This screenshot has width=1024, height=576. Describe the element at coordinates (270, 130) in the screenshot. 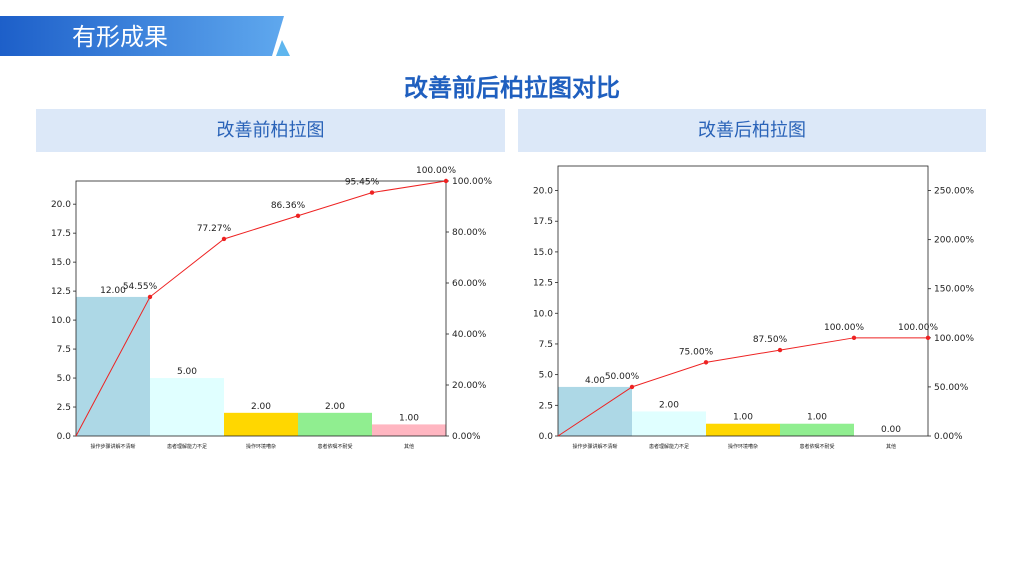

I see `panel-title-before: 改善前柏拉图` at that location.